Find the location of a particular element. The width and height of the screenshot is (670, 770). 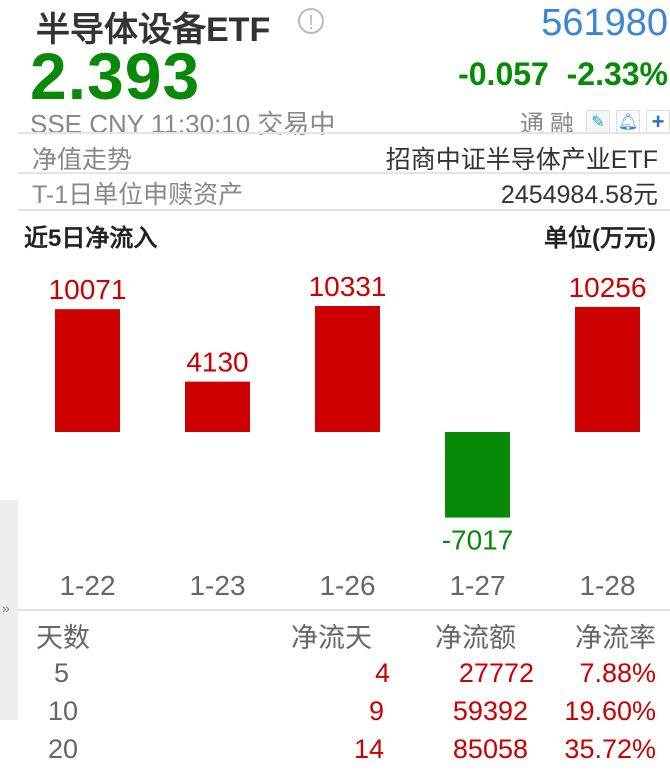

bar-value-label: 4130 is located at coordinates (217, 362).